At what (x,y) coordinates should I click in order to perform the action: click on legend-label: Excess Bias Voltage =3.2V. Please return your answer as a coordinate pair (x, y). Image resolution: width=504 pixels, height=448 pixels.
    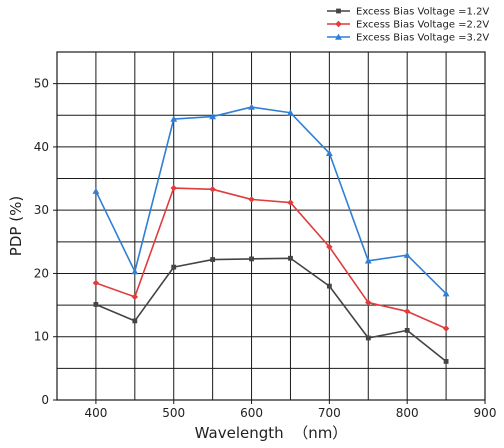
    Looking at the image, I should click on (422, 38).